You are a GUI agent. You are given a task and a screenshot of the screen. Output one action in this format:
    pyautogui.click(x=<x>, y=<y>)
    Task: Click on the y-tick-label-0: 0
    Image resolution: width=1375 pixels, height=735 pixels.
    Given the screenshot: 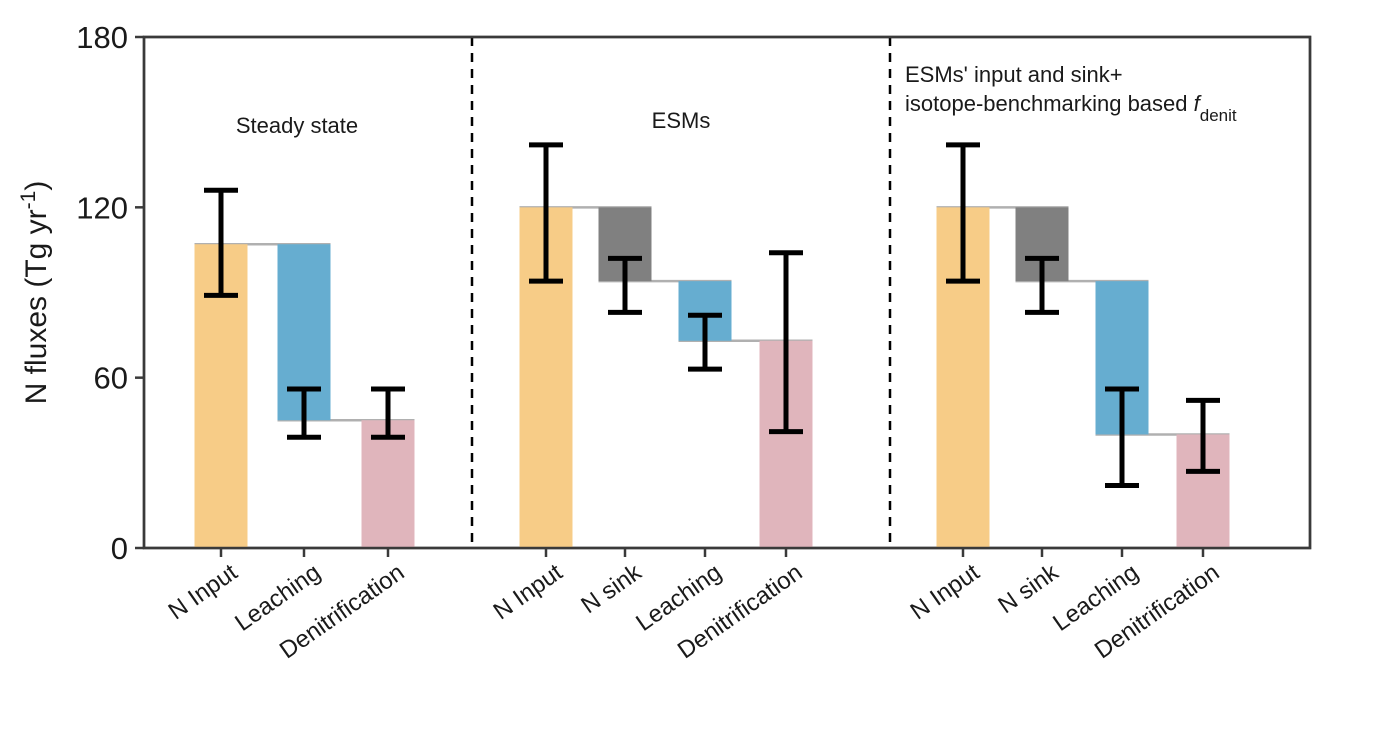 What is the action you would take?
    pyautogui.click(x=119, y=548)
    